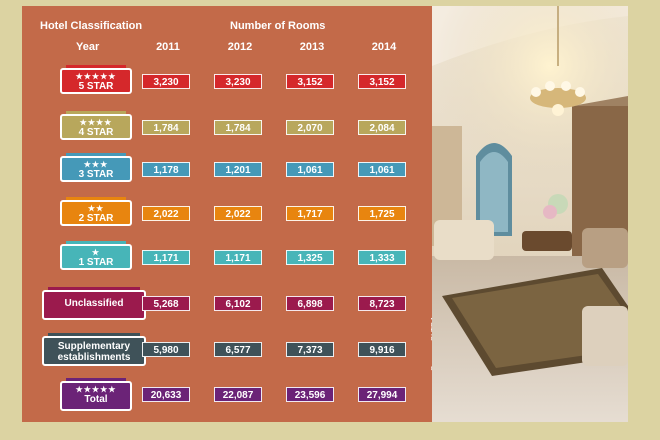  Describe the element at coordinates (310, 213) in the screenshot. I see `value-cell: 1,717` at that location.